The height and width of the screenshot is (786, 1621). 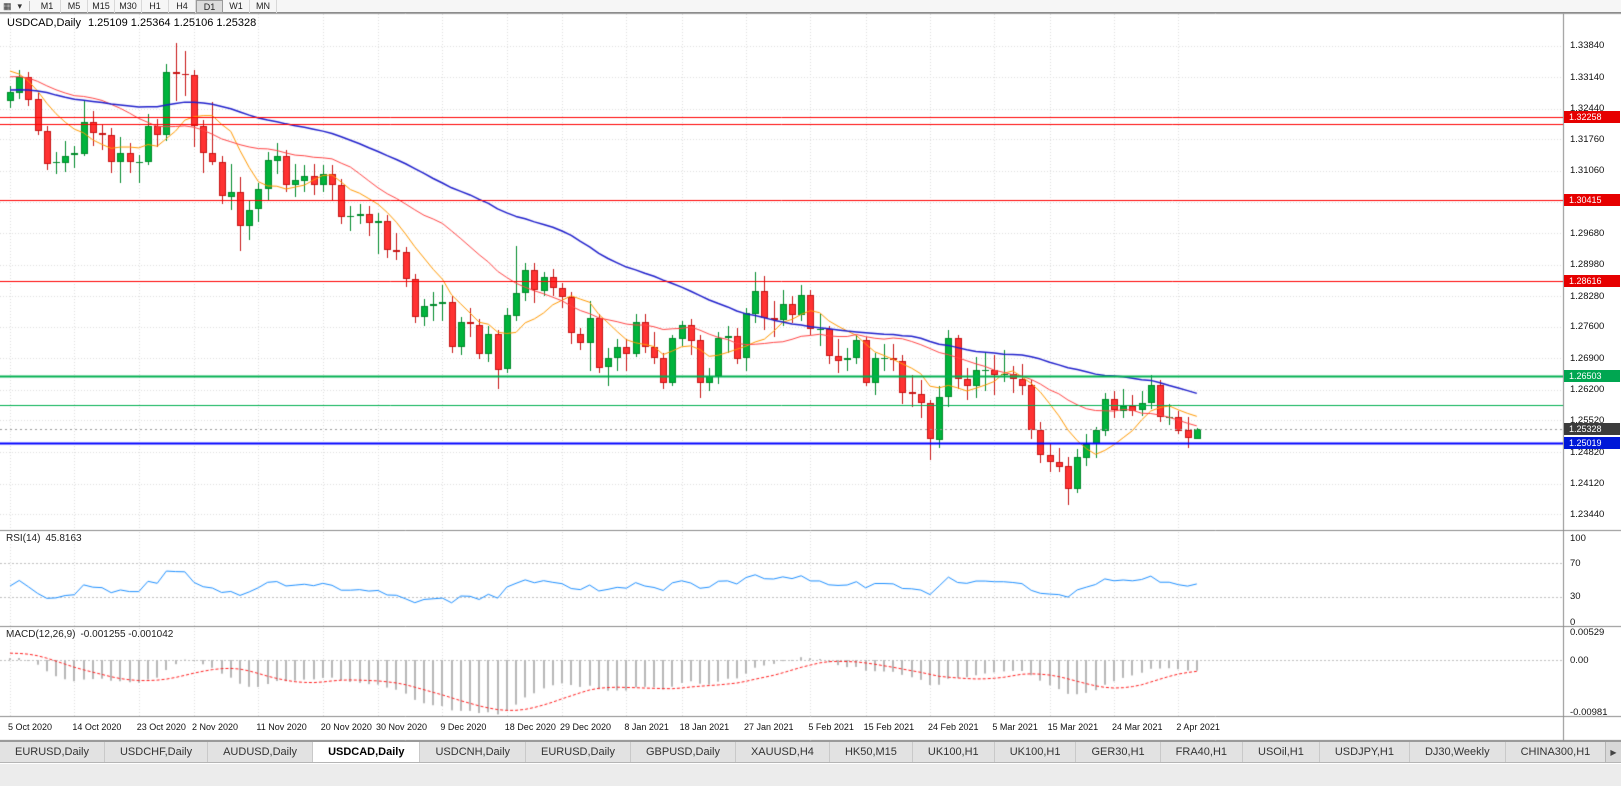 I want to click on date-axis-label: 23 Oct 2020, so click(x=161, y=727).